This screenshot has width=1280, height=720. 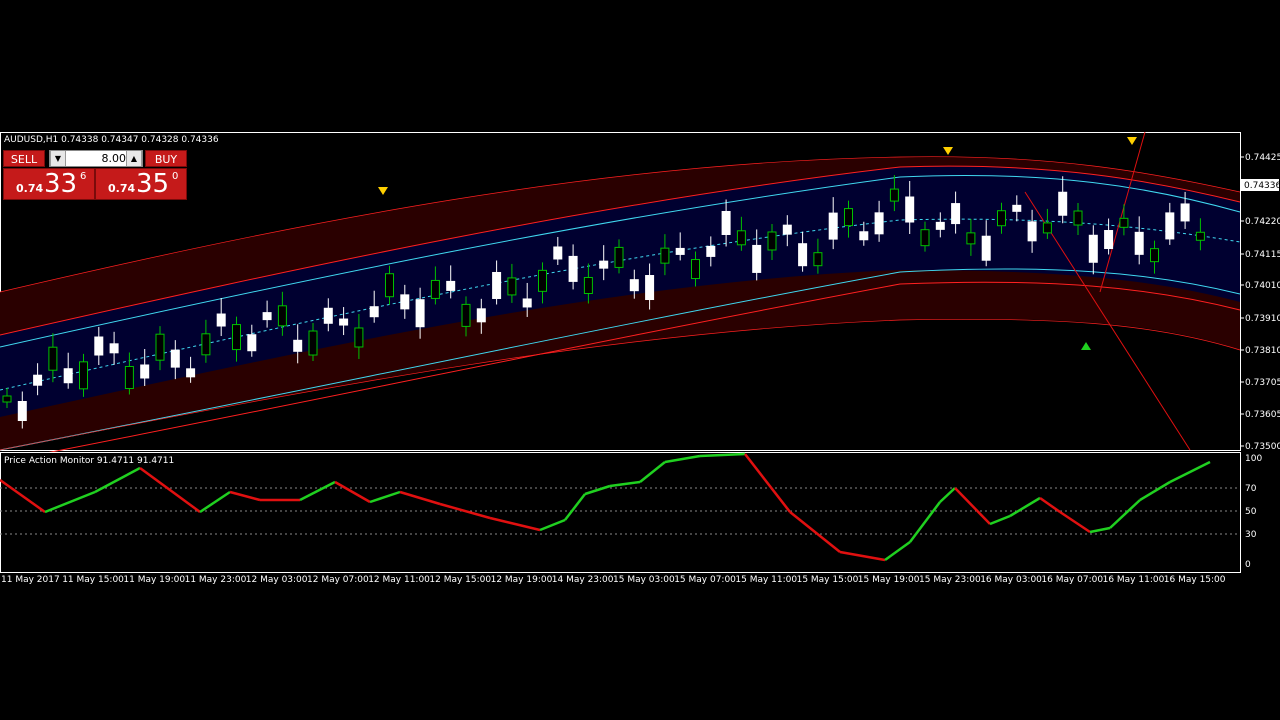 What do you see at coordinates (122, 188) in the screenshot?
I see `ask-prefix: 0.74` at bounding box center [122, 188].